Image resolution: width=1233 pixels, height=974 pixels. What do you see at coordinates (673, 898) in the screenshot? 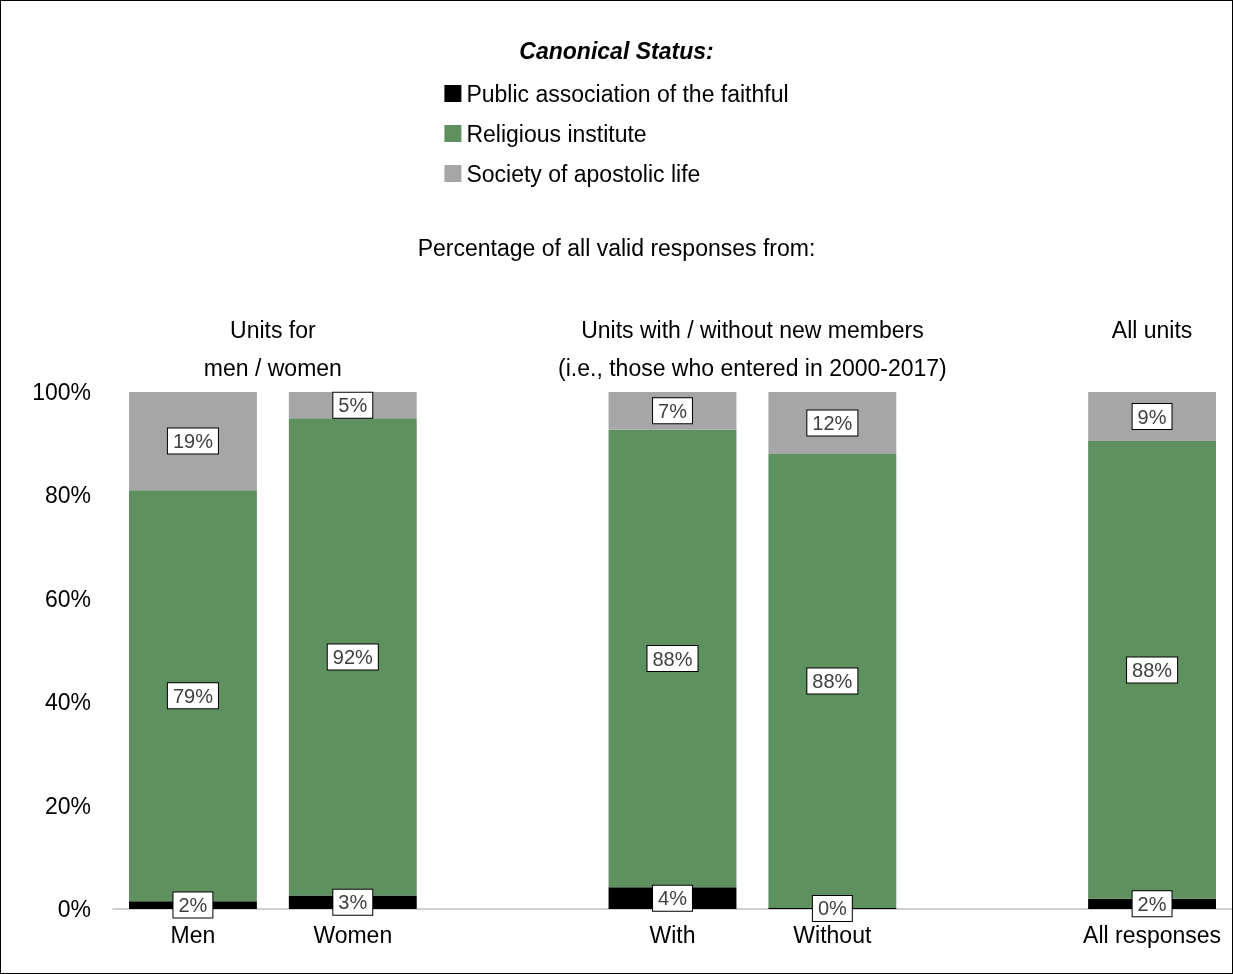
I see `data-label: 4%` at bounding box center [673, 898].